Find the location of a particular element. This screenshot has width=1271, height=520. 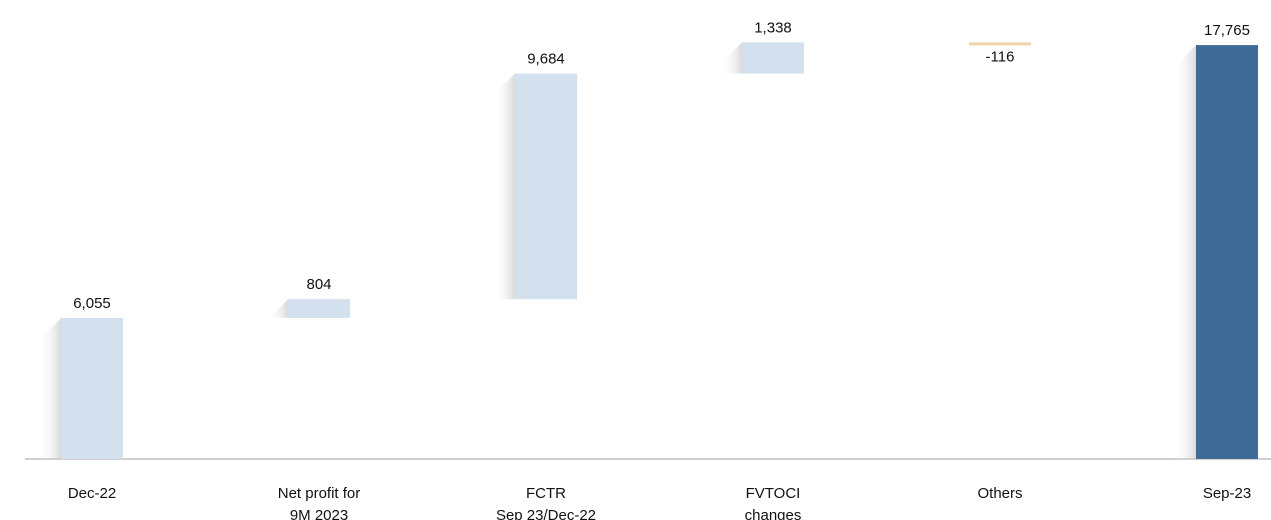

x-tick-label: Sep-23 is located at coordinates (1227, 493).